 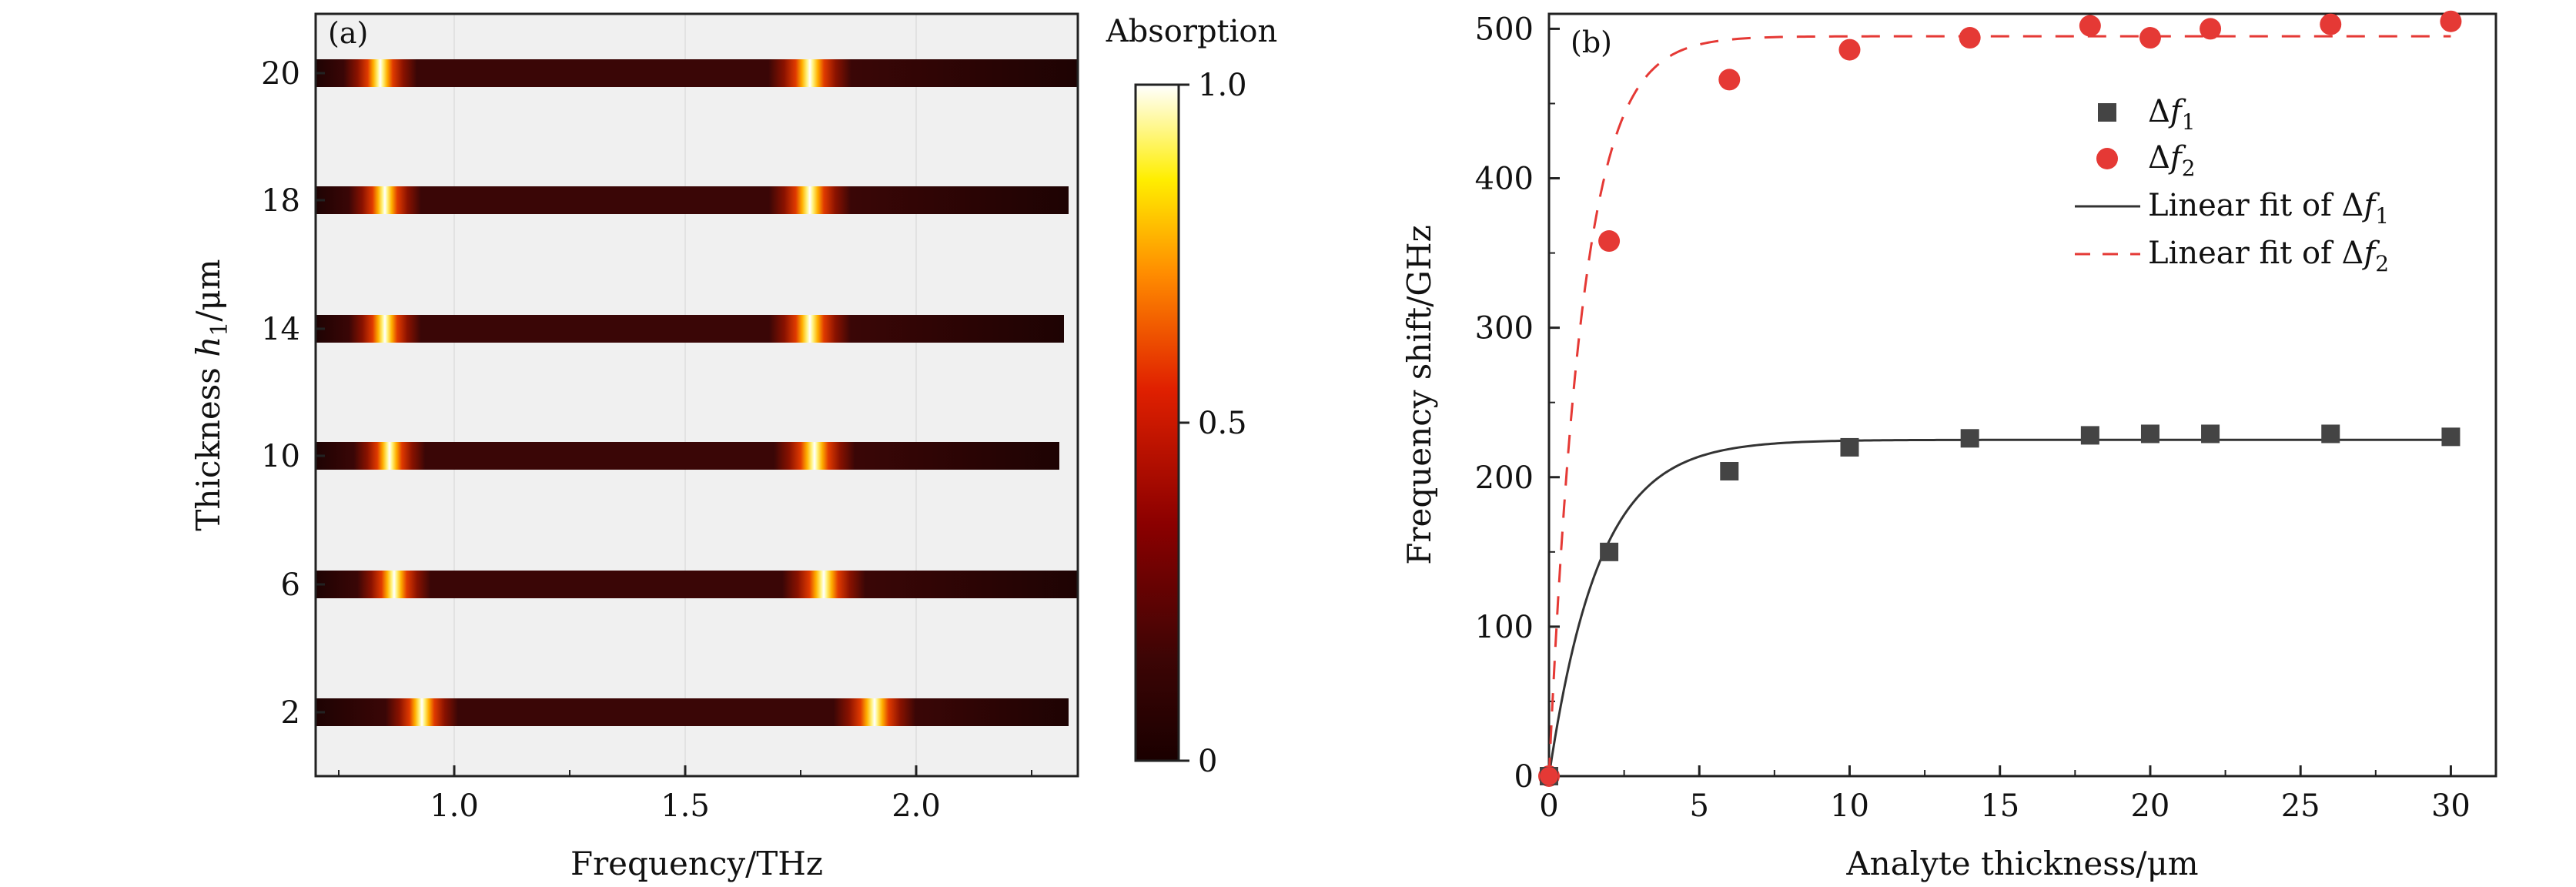 What do you see at coordinates (1592, 42) in the screenshot?
I see `panel-b-label: (b)` at bounding box center [1592, 42].